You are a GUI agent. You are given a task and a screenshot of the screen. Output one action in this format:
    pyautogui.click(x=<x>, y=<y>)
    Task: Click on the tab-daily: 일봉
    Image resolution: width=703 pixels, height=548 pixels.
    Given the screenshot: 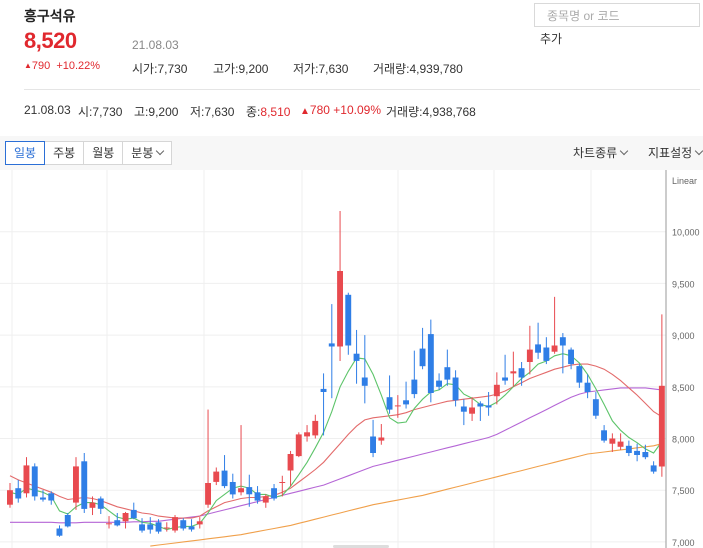 What is the action you would take?
    pyautogui.click(x=25, y=153)
    